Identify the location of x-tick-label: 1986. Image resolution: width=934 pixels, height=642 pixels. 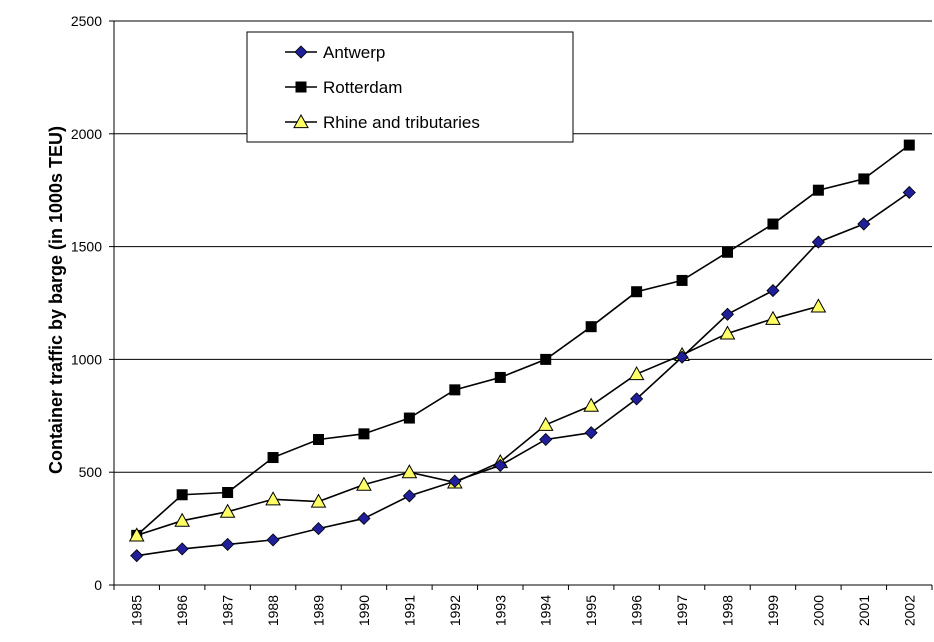
(182, 610).